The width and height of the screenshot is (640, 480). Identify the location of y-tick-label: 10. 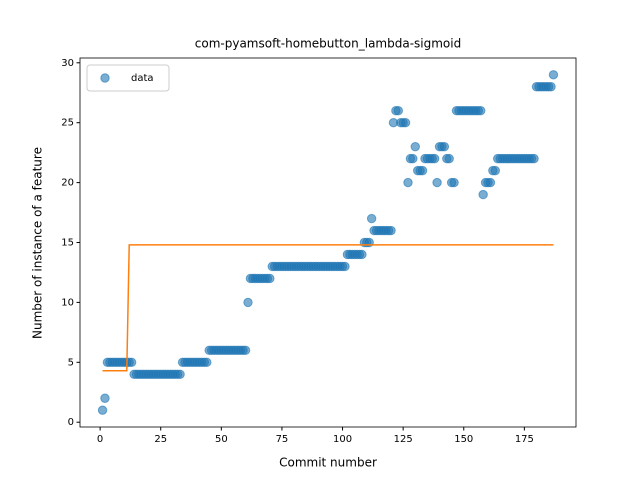
(67, 302).